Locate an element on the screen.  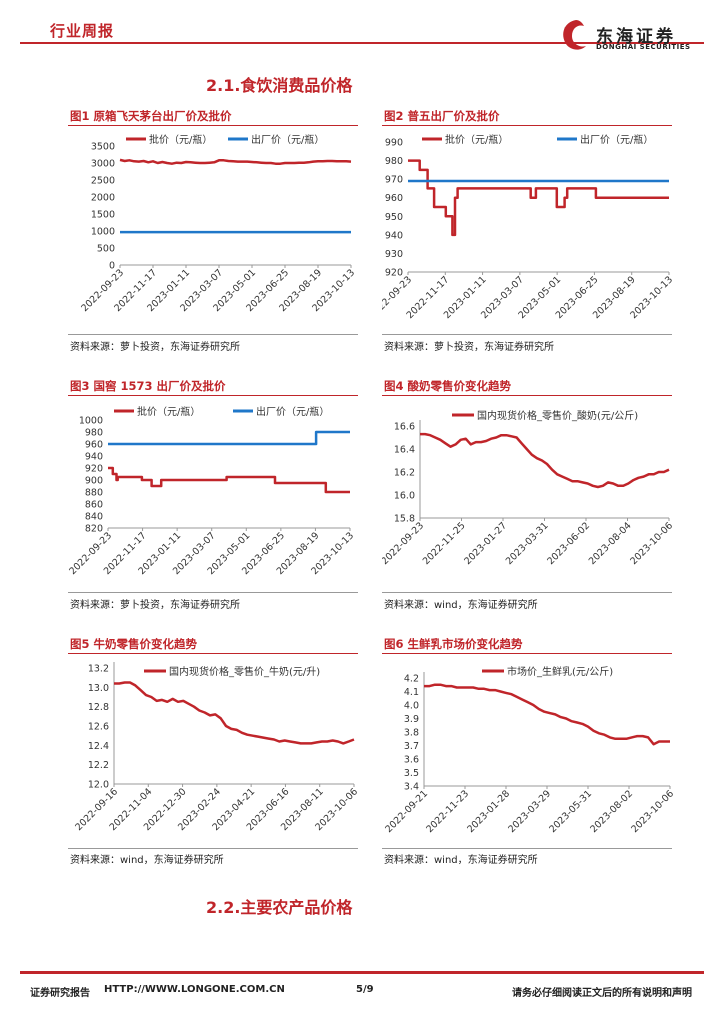
footer-website-link: HTTP://WWW.LONGONE.COM.CN is located at coordinates (194, 989).